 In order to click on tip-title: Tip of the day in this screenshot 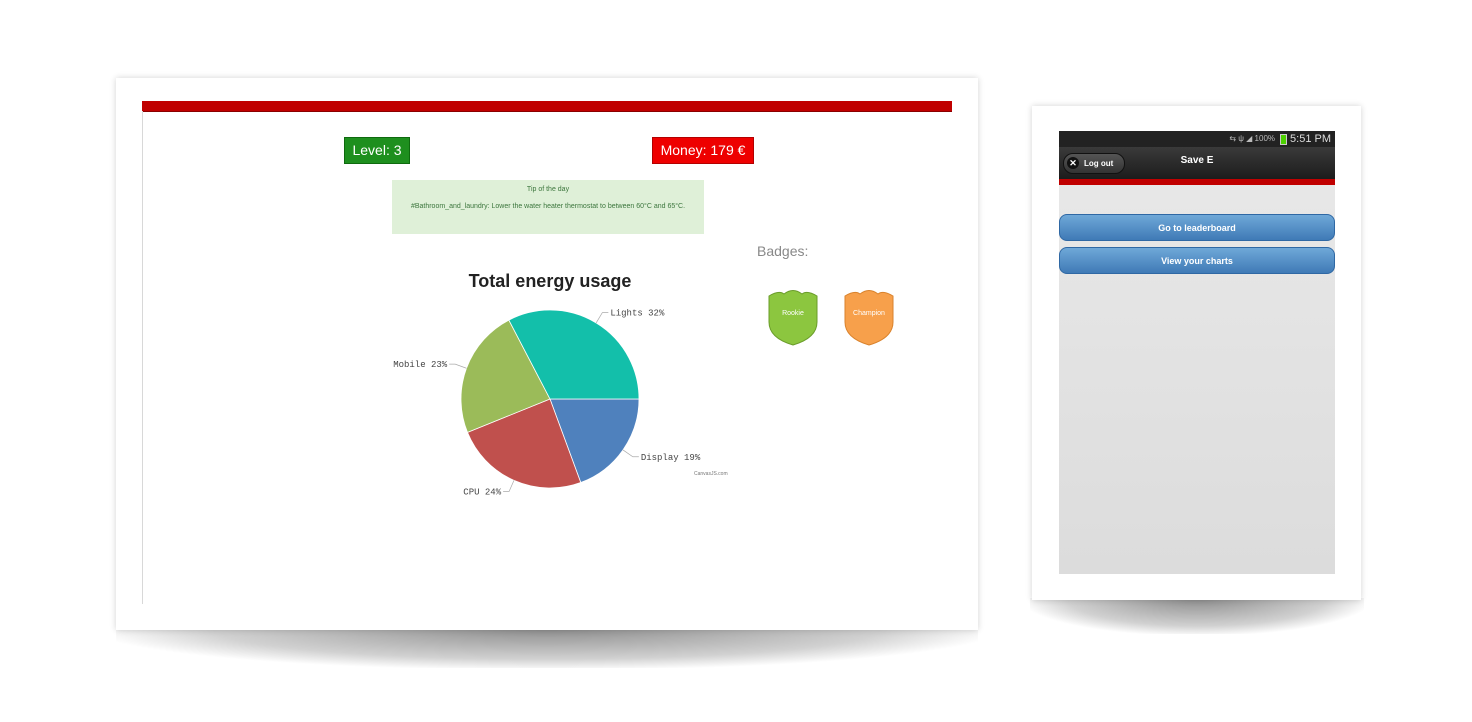, I will do `click(548, 189)`.